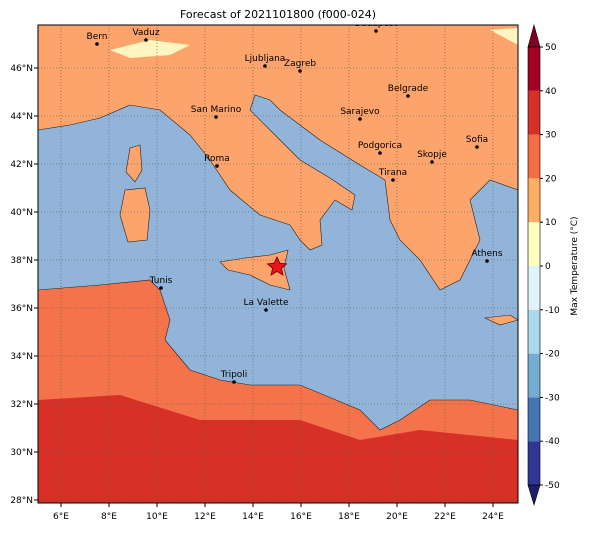 The width and height of the screenshot is (592, 533). What do you see at coordinates (408, 89) in the screenshot?
I see `city-label: Belgrade` at bounding box center [408, 89].